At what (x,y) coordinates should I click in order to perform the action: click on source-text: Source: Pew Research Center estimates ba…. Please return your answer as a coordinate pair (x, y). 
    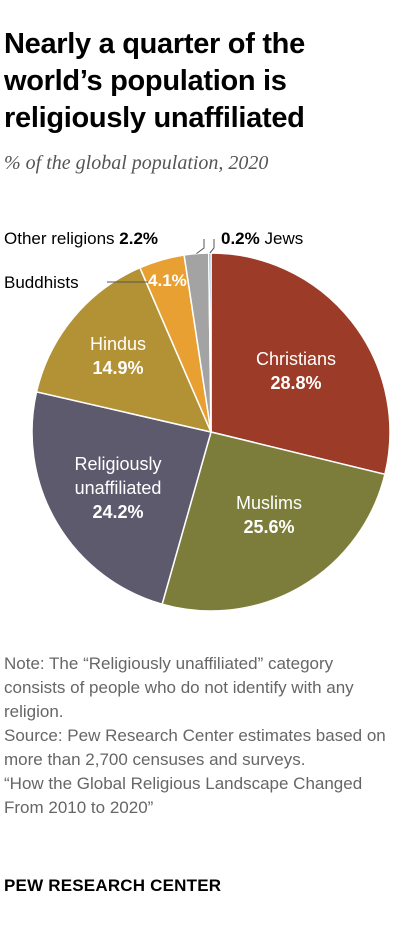
    Looking at the image, I should click on (195, 747).